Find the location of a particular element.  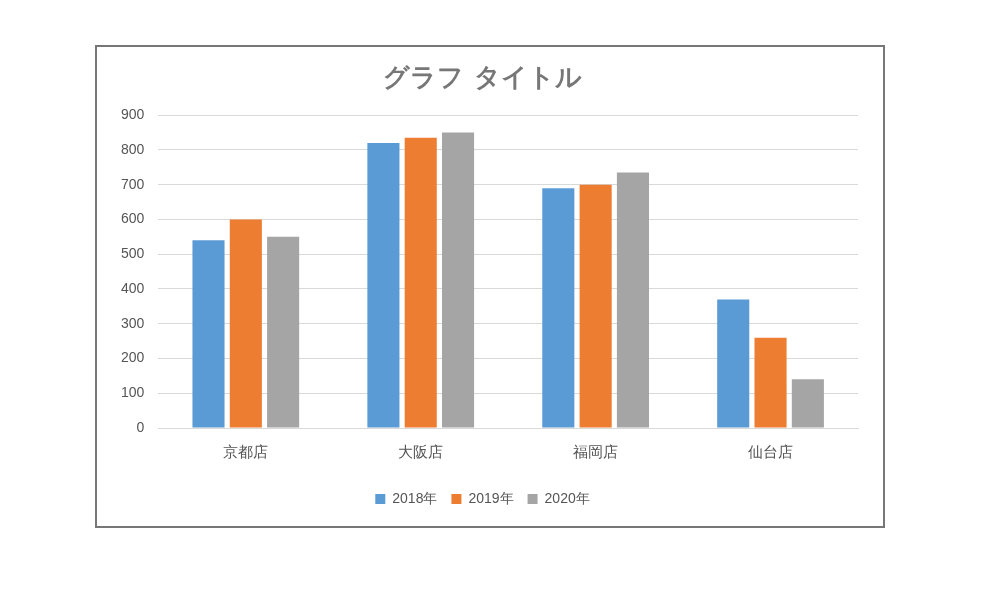

legend-label: 2018年 is located at coordinates (415, 497).